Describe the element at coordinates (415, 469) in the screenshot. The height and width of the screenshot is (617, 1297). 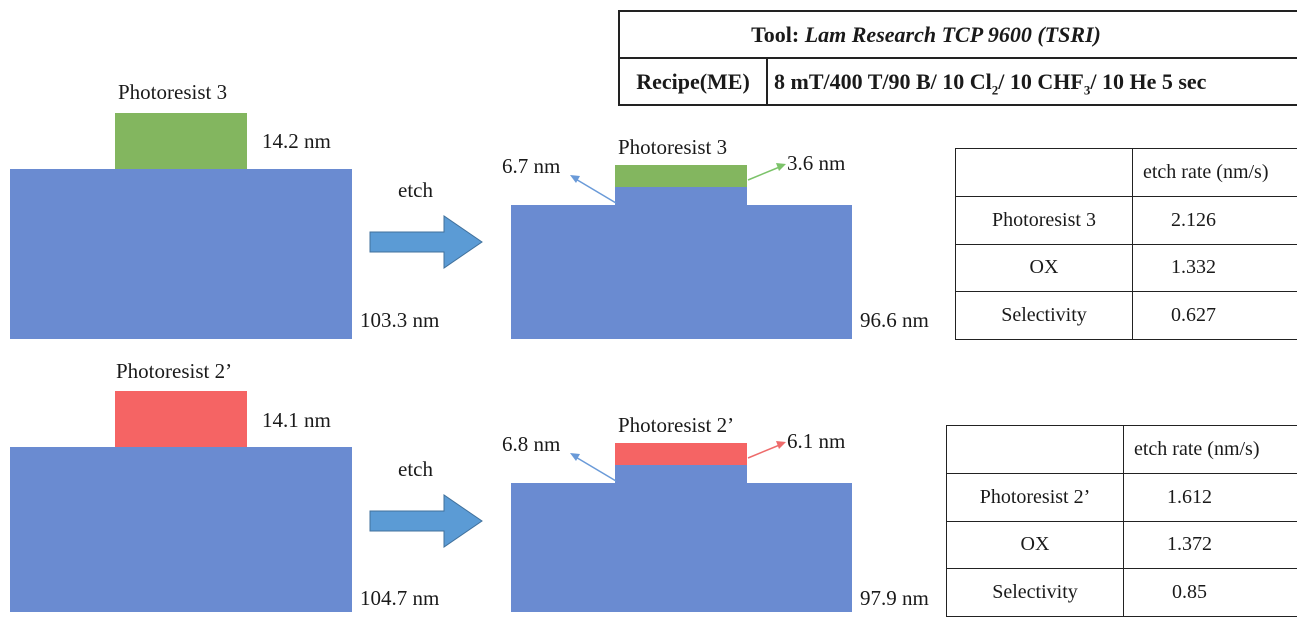
I see `row2-etch-label: etch` at that location.